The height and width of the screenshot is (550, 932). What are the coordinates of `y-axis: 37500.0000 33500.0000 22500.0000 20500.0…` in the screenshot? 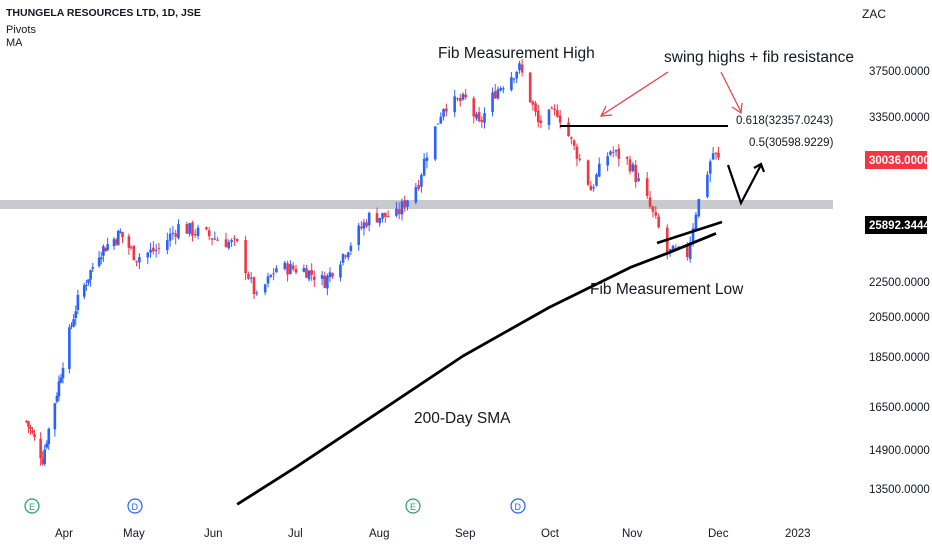 It's located at (899, 281).